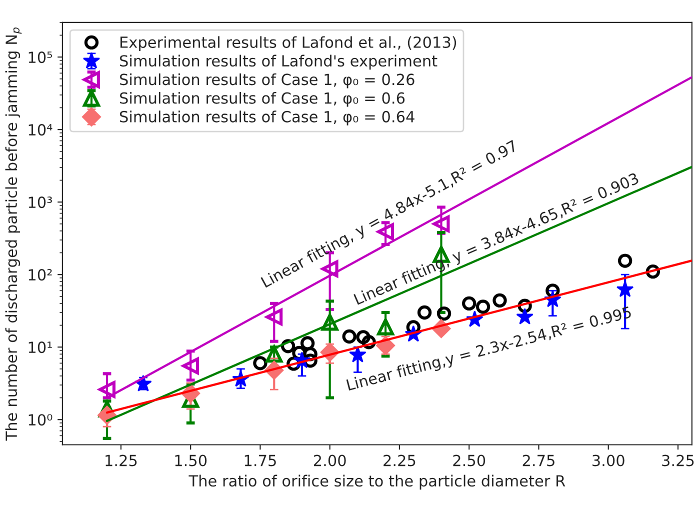 The image size is (694, 522). I want to click on y-tick-label: 10⁴, so click(40, 130).